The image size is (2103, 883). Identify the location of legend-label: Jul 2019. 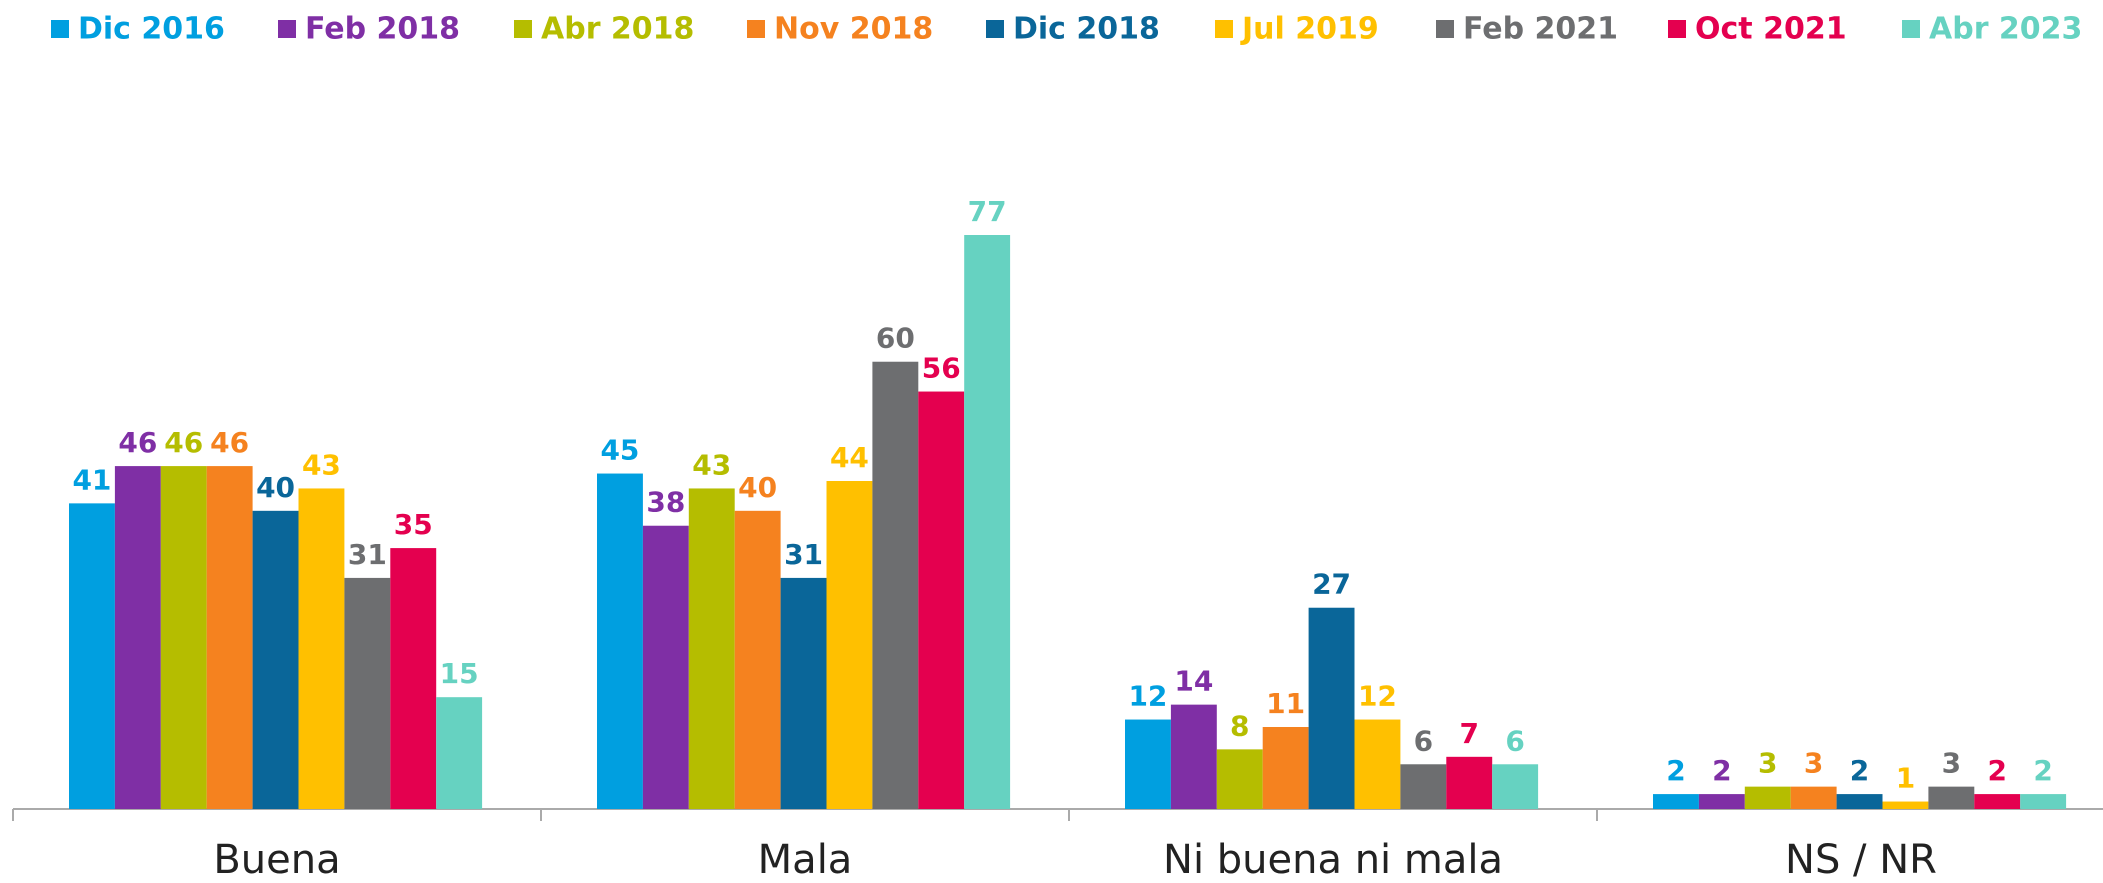
(1309, 29).